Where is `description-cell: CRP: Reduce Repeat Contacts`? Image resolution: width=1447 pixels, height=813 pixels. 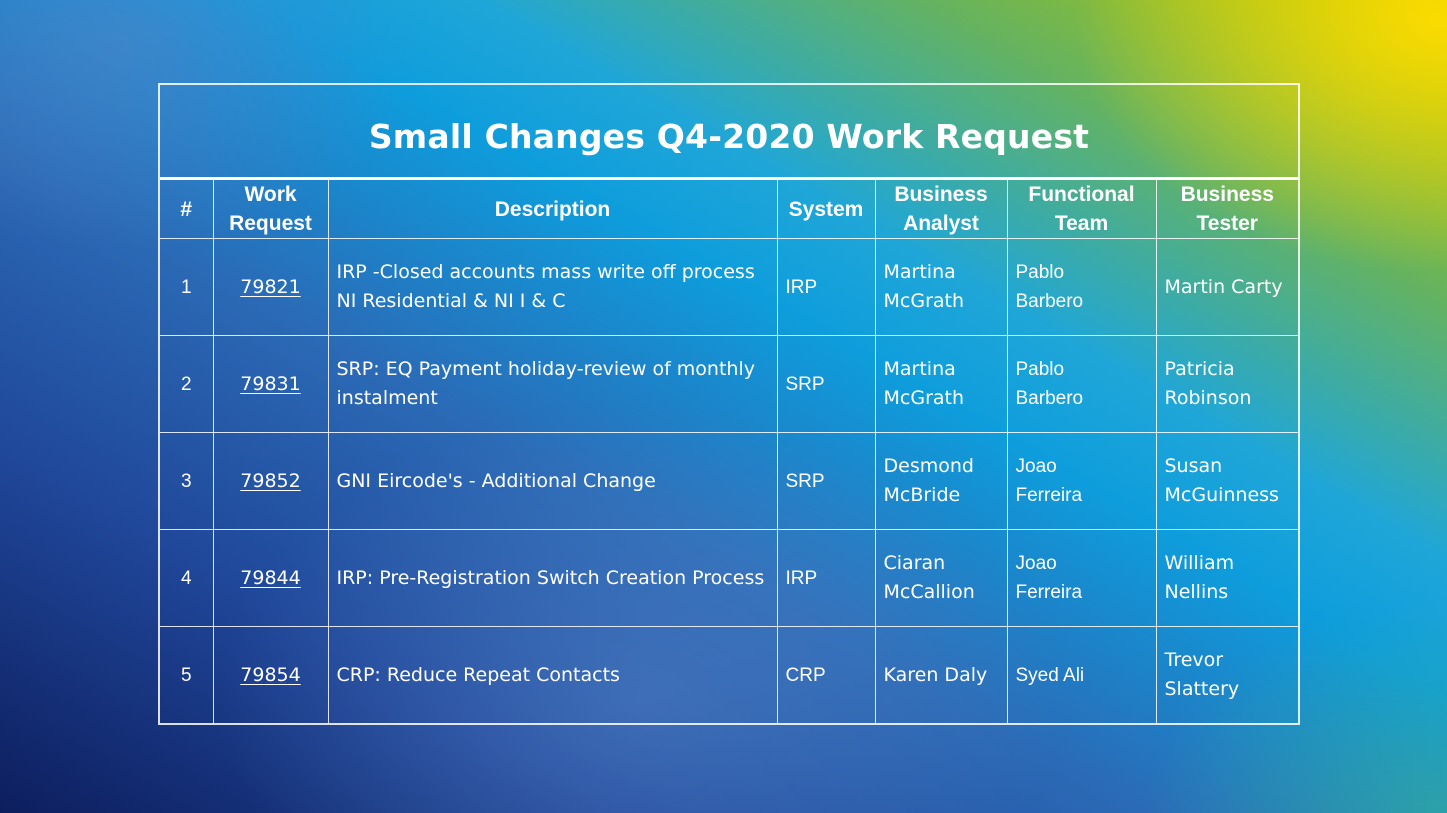 description-cell: CRP: Reduce Repeat Contacts is located at coordinates (552, 675).